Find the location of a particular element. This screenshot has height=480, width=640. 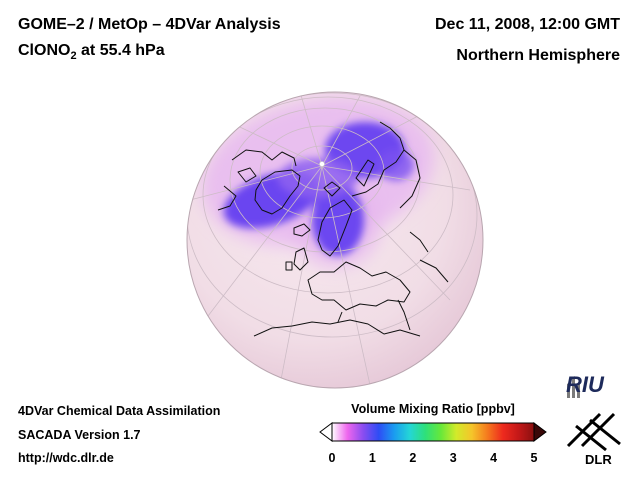

region-label: Northern Hemisphere is located at coordinates (538, 55).